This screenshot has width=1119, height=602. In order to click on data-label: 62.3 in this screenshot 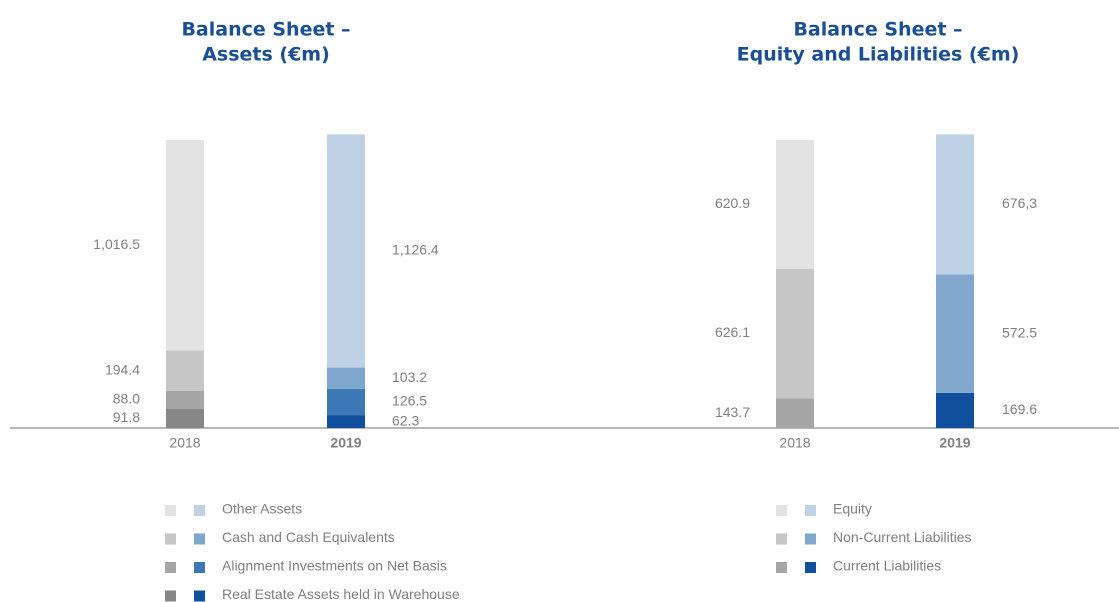, I will do `click(405, 420)`.